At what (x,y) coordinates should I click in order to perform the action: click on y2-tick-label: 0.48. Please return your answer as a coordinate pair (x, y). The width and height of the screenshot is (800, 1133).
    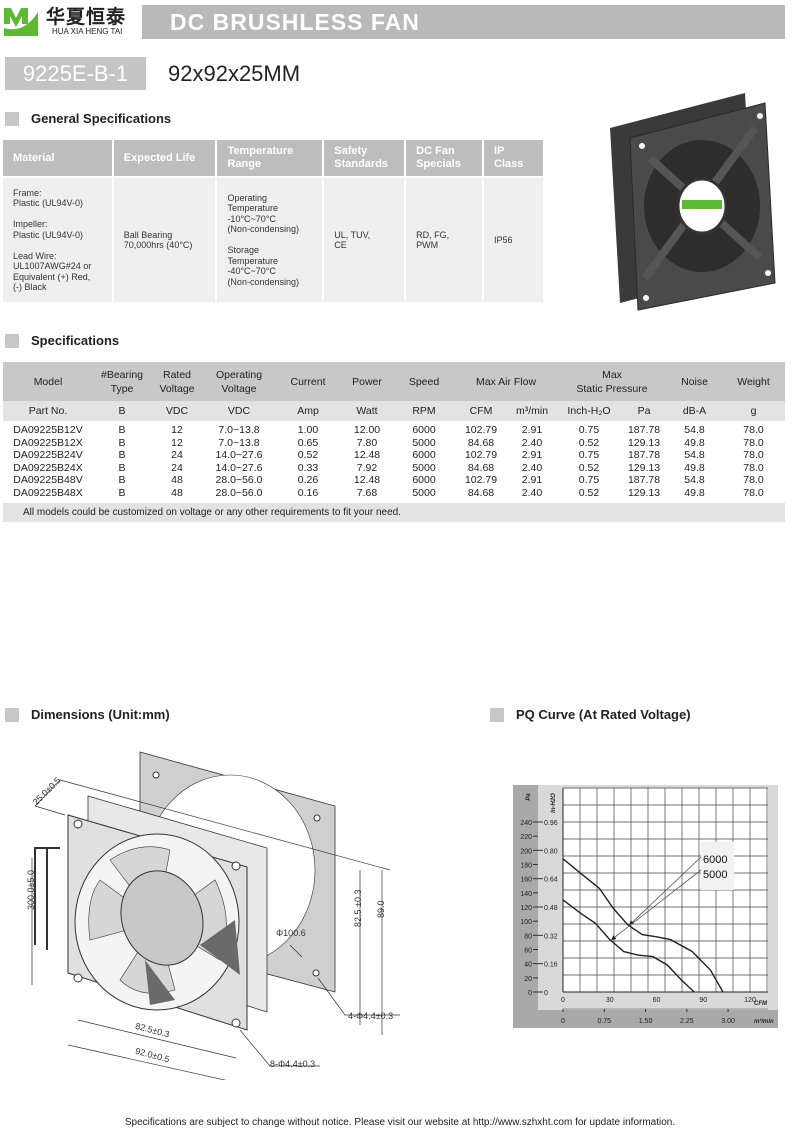
    Looking at the image, I should click on (551, 908).